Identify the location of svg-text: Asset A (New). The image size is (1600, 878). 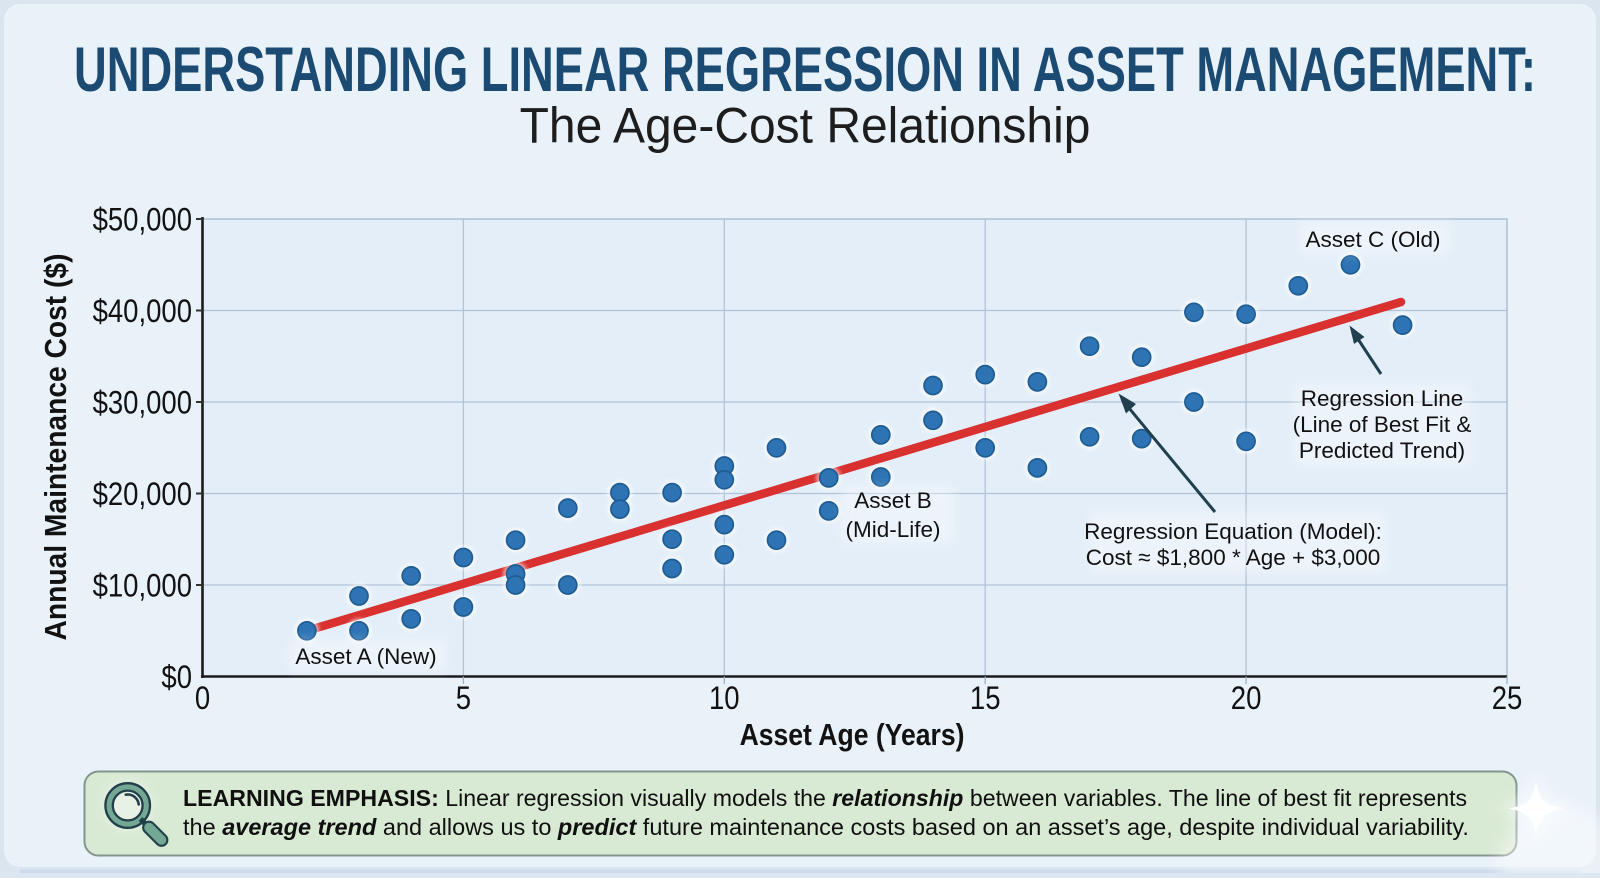
(365, 656).